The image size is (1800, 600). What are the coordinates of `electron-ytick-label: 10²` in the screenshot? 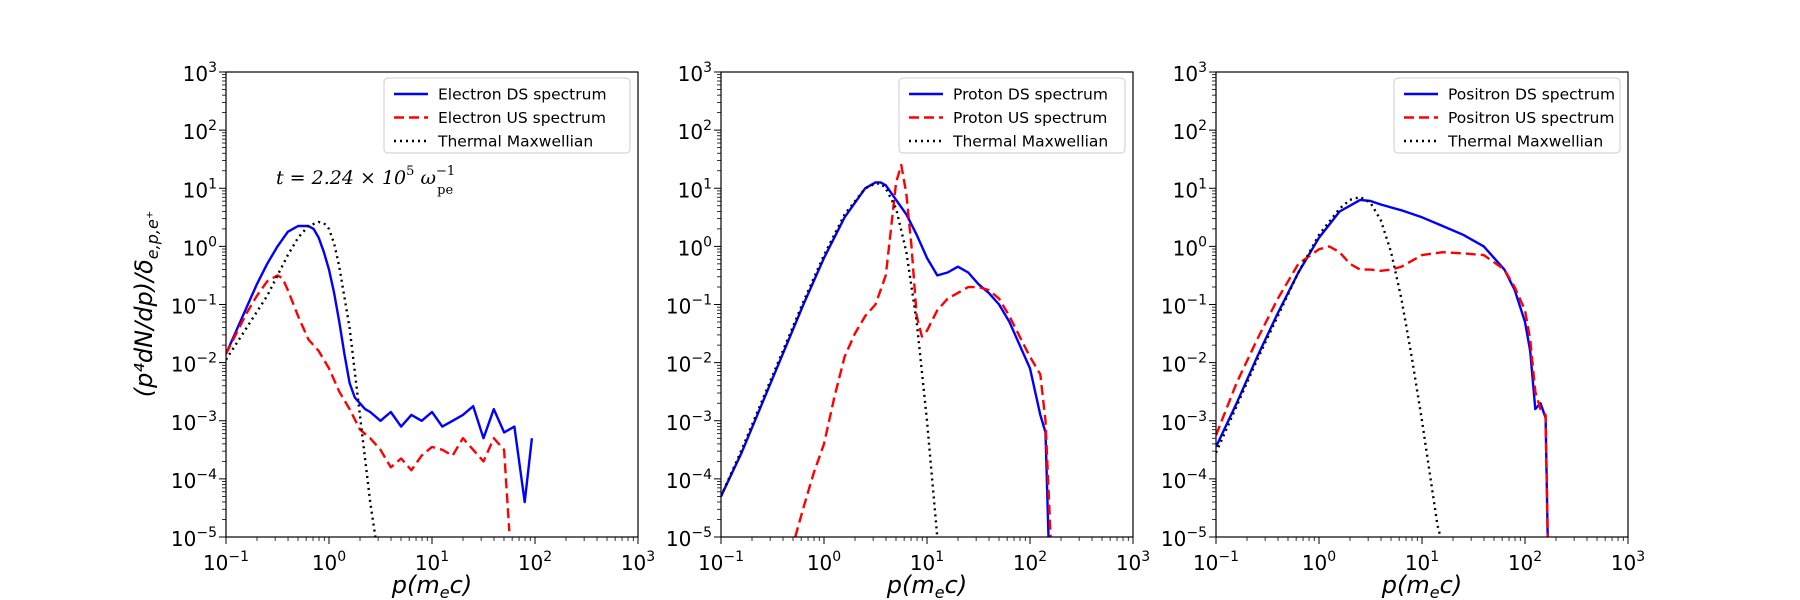 It's located at (200, 131).